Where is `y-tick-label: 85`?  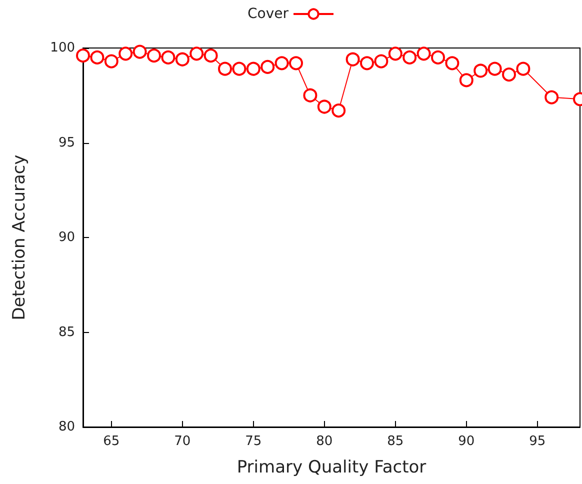
y-tick-label: 85 is located at coordinates (66, 332).